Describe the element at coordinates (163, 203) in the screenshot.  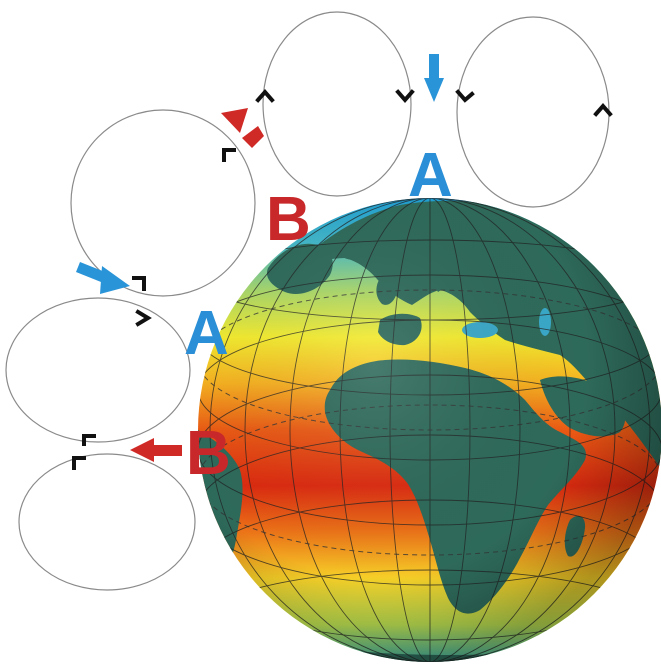
I see `circulation-cell-ferrel-north` at that location.